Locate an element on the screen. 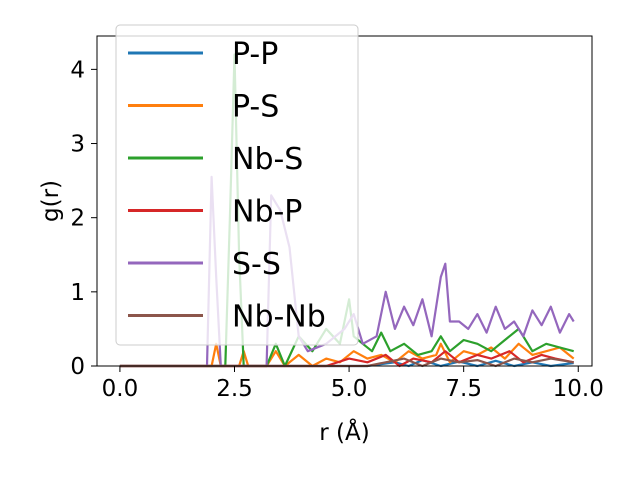  y-tick-label: 2 is located at coordinates (77, 219).